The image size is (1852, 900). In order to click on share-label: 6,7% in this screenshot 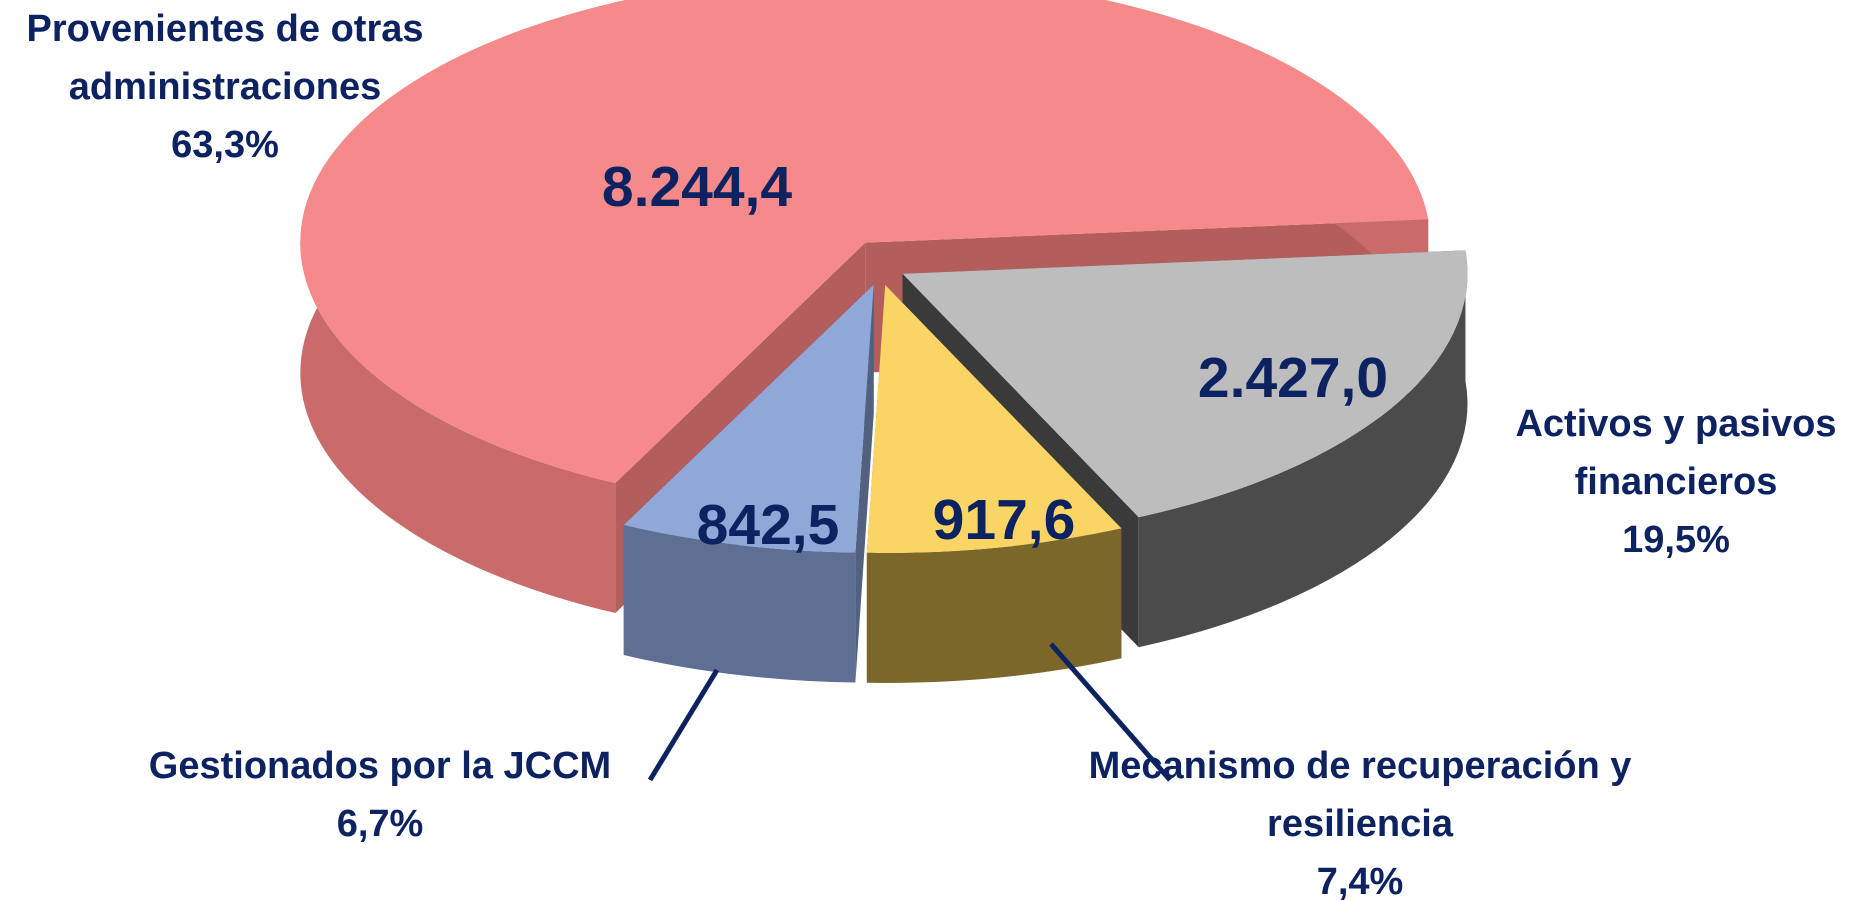, I will do `click(380, 824)`.